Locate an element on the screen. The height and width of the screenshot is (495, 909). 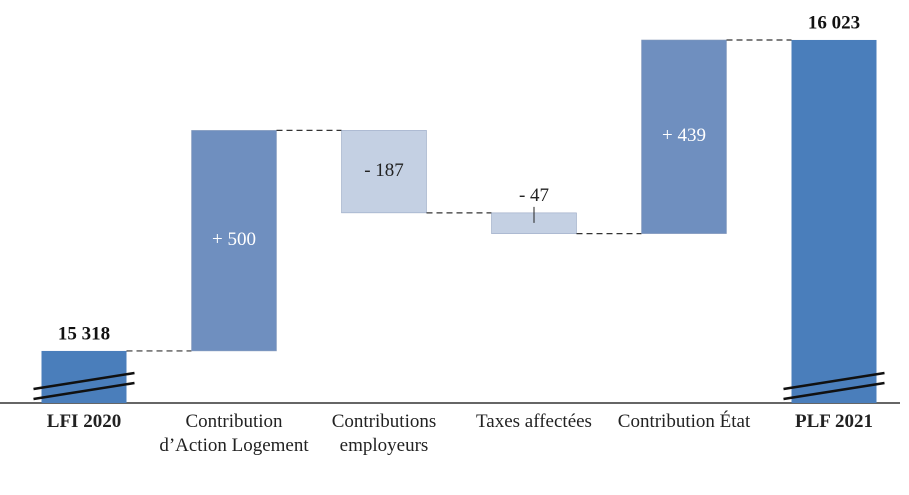
x-tick-label: LFI 2020 is located at coordinates (84, 421).